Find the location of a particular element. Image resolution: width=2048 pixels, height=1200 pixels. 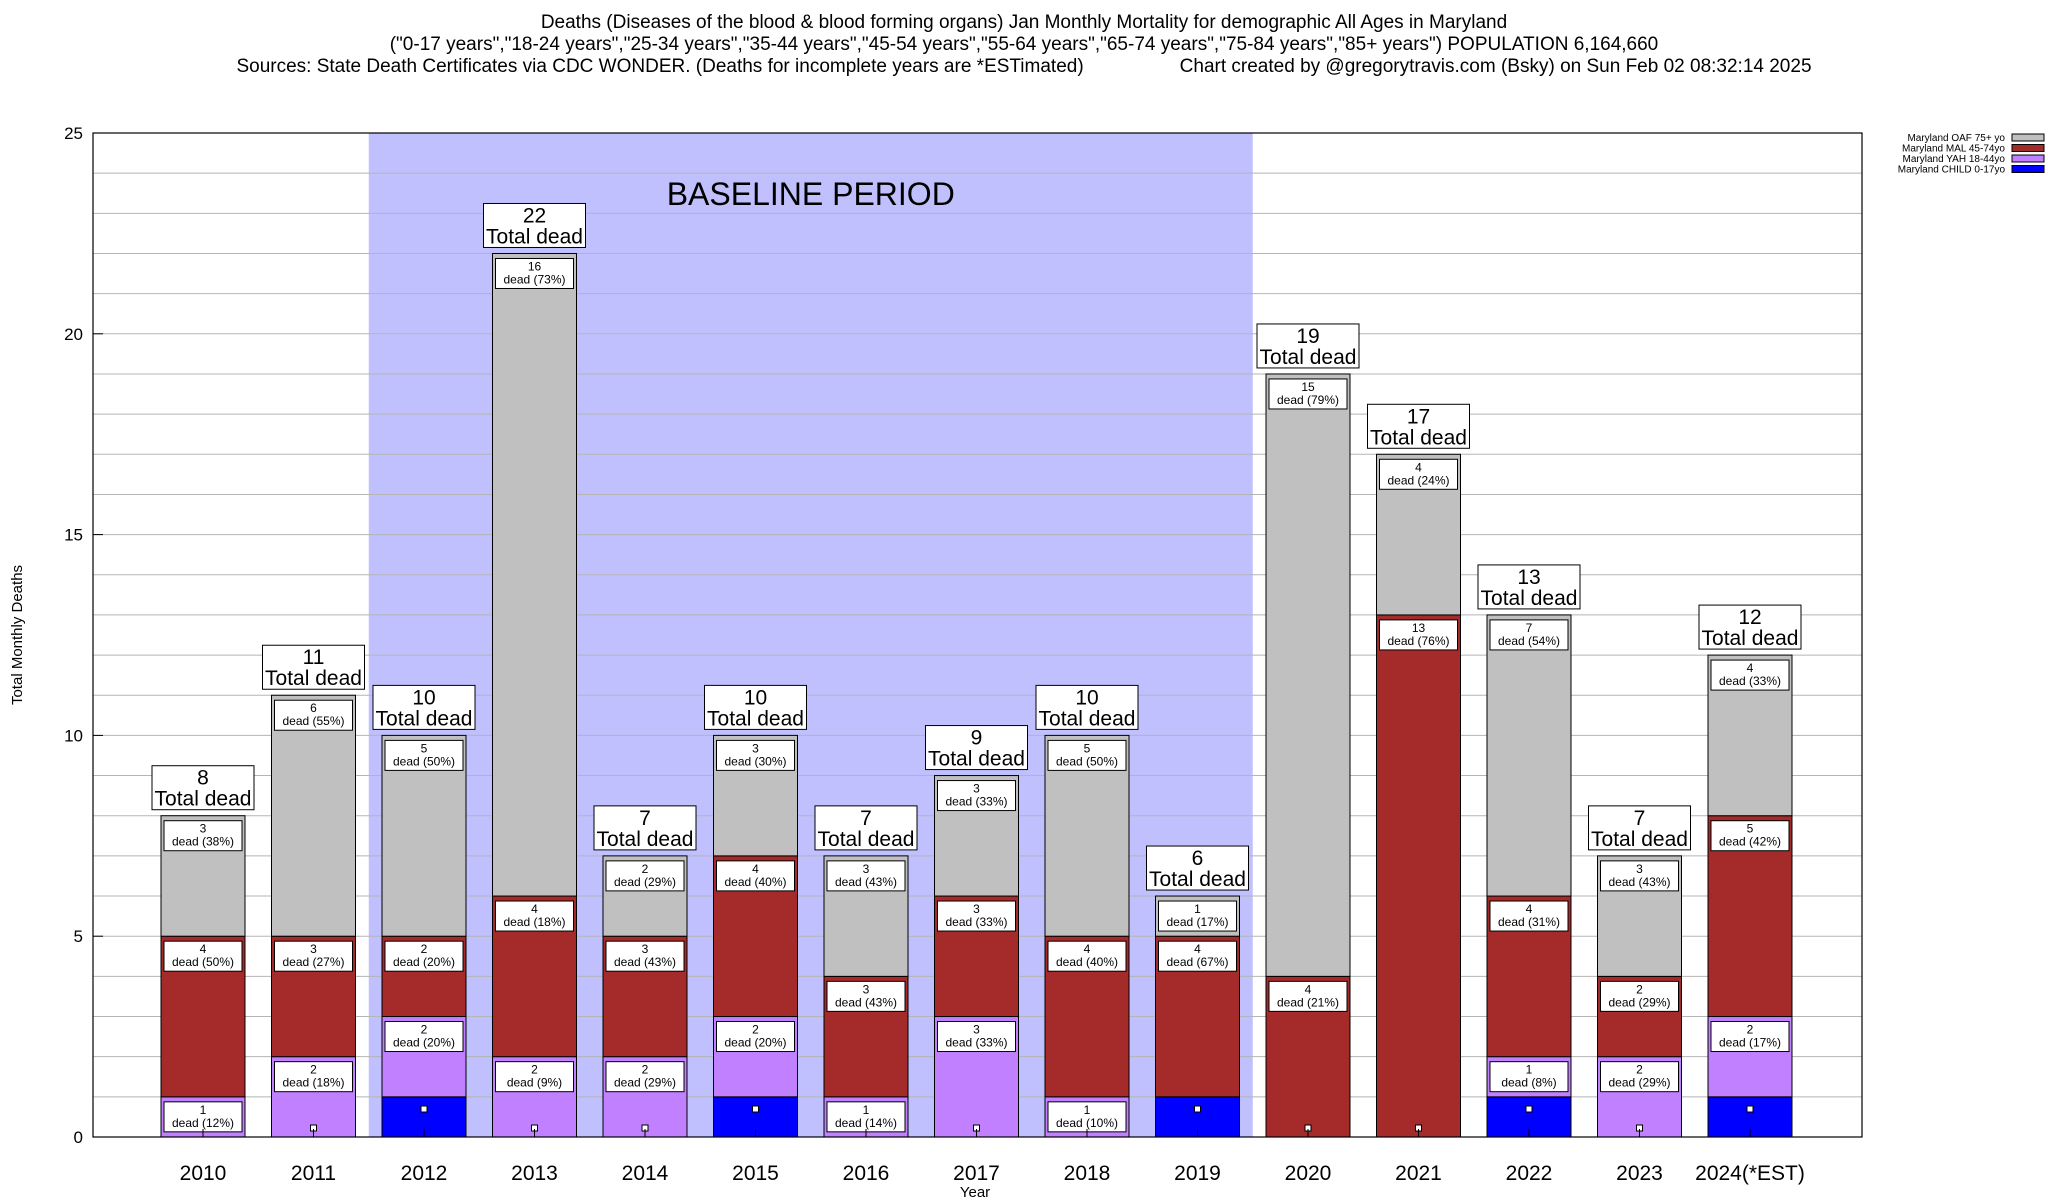

x-tick-label: 2013 is located at coordinates (534, 1173).